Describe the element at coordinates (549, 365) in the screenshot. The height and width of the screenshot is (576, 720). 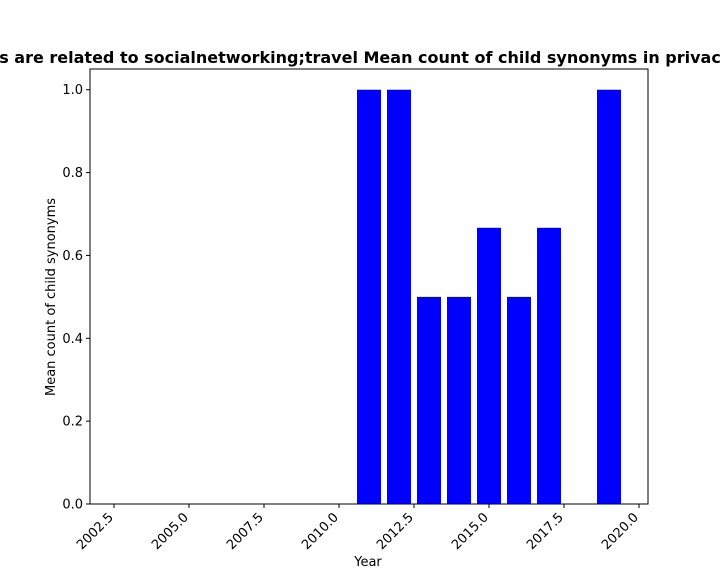
I see `bar-2017` at that location.